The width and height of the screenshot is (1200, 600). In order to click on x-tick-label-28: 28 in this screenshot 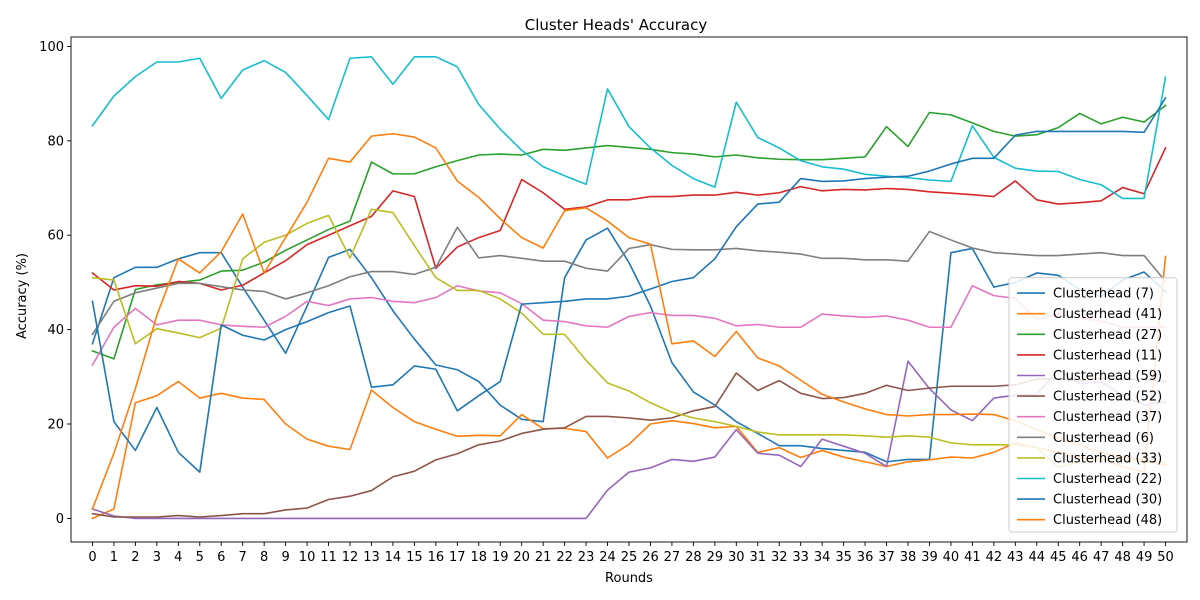, I will do `click(693, 557)`.